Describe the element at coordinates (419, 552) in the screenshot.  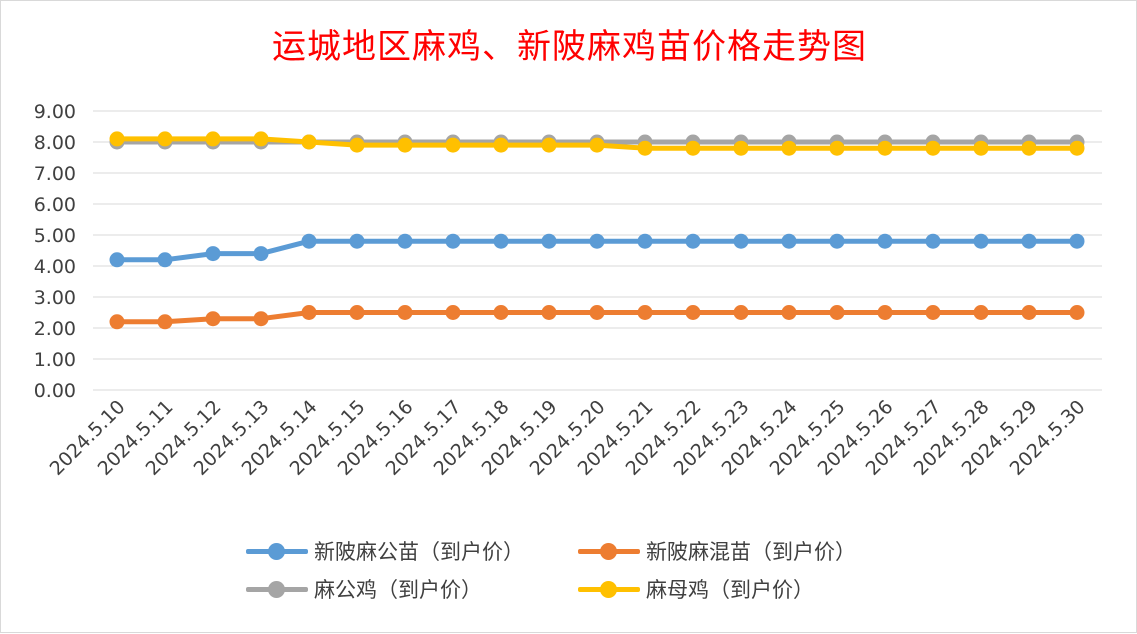
I see `legend-label-series-0: 新陂麻公苗（到户价）` at that location.